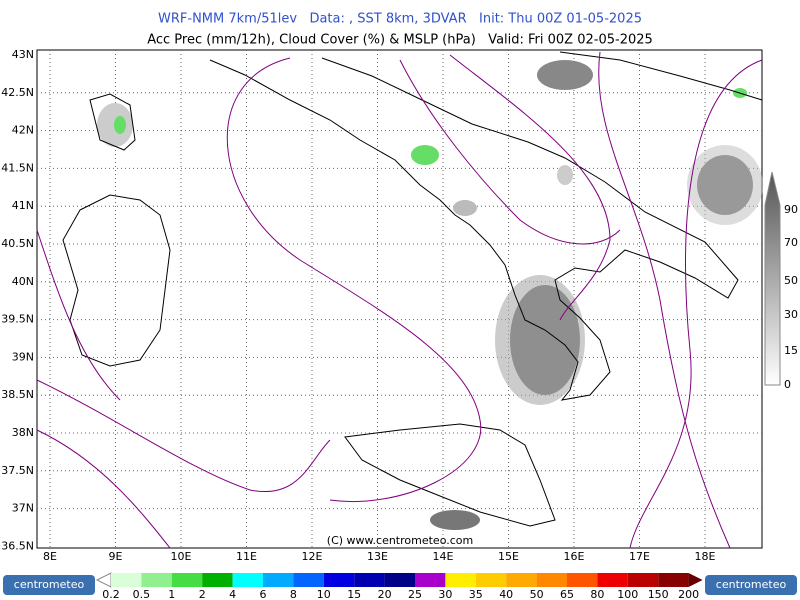 Image resolution: width=800 pixels, height=600 pixels. Describe the element at coordinates (639, 556) in the screenshot. I see `lon-label: 17E` at that location.